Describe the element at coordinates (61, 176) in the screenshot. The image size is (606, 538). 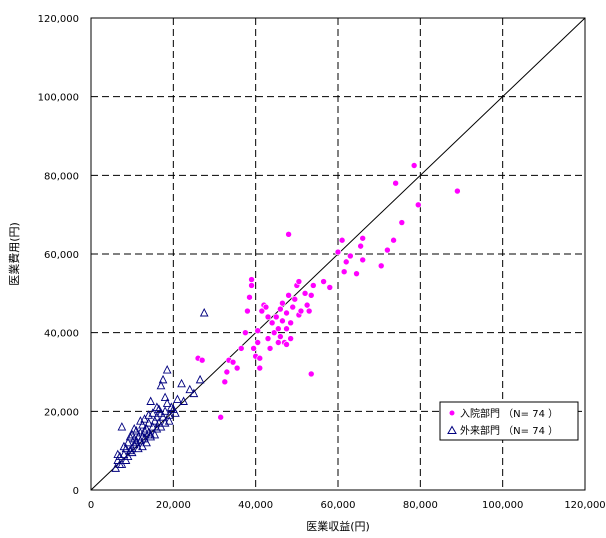
I see `y-tick-label: 80,000` at that location.